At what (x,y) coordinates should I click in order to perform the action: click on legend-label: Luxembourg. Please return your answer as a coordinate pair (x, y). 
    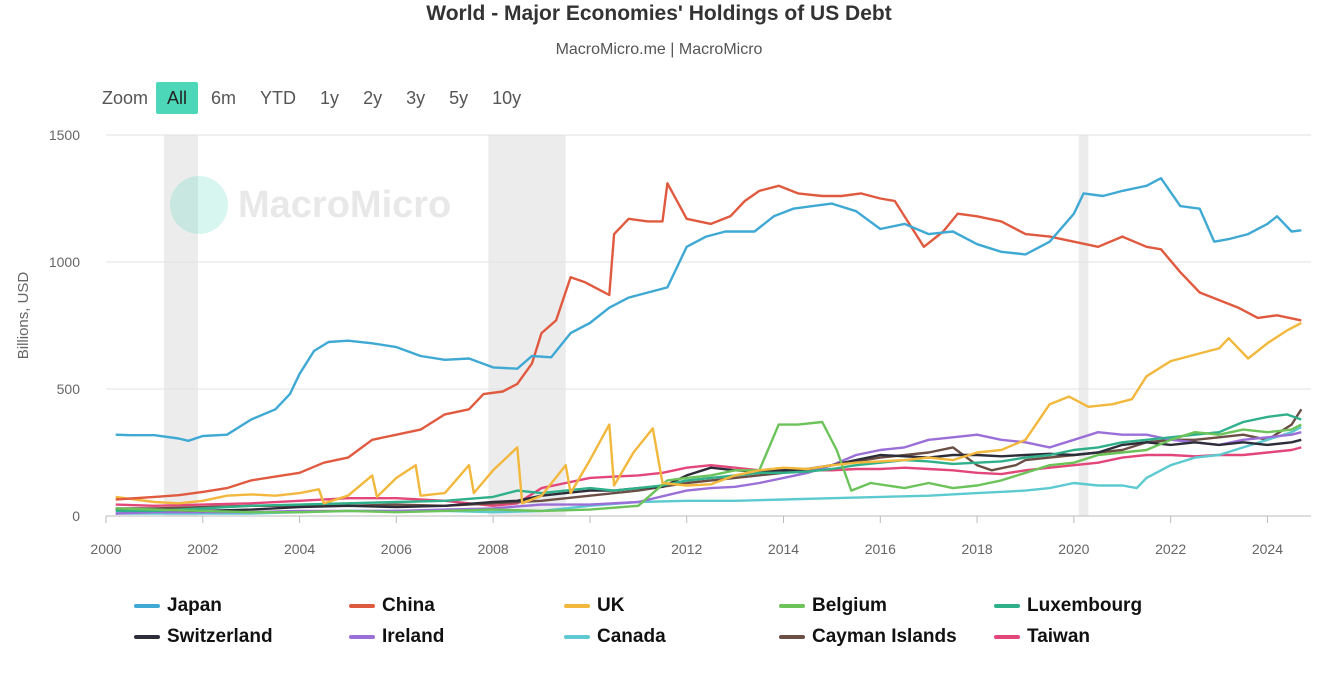
    Looking at the image, I should click on (1085, 605).